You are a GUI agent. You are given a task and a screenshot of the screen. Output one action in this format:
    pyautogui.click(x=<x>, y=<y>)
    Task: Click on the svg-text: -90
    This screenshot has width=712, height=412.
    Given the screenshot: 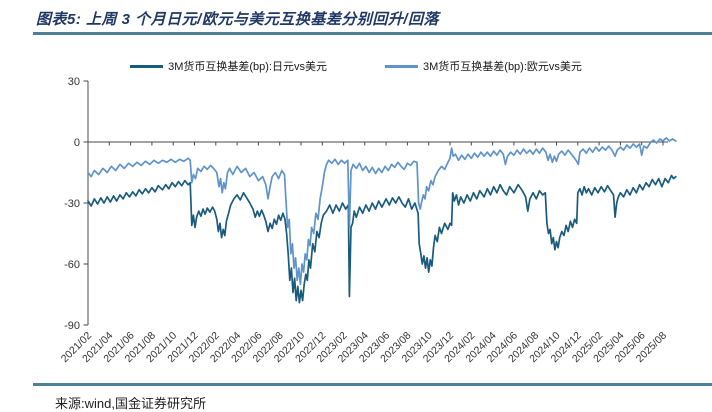 What is the action you would take?
    pyautogui.click(x=72, y=326)
    